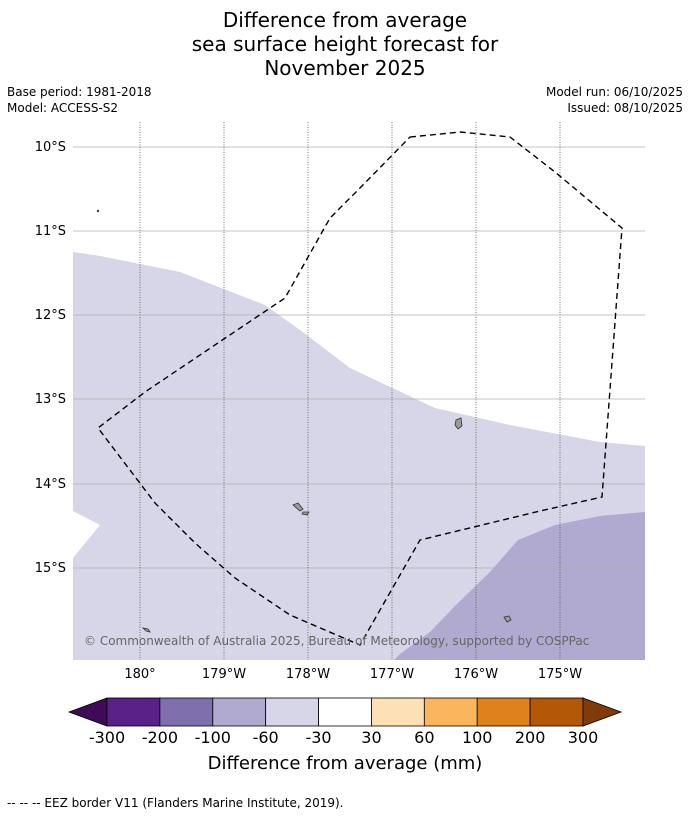 The width and height of the screenshot is (690, 816). What do you see at coordinates (50, 315) in the screenshot?
I see `lat-label: 12°S` at bounding box center [50, 315].